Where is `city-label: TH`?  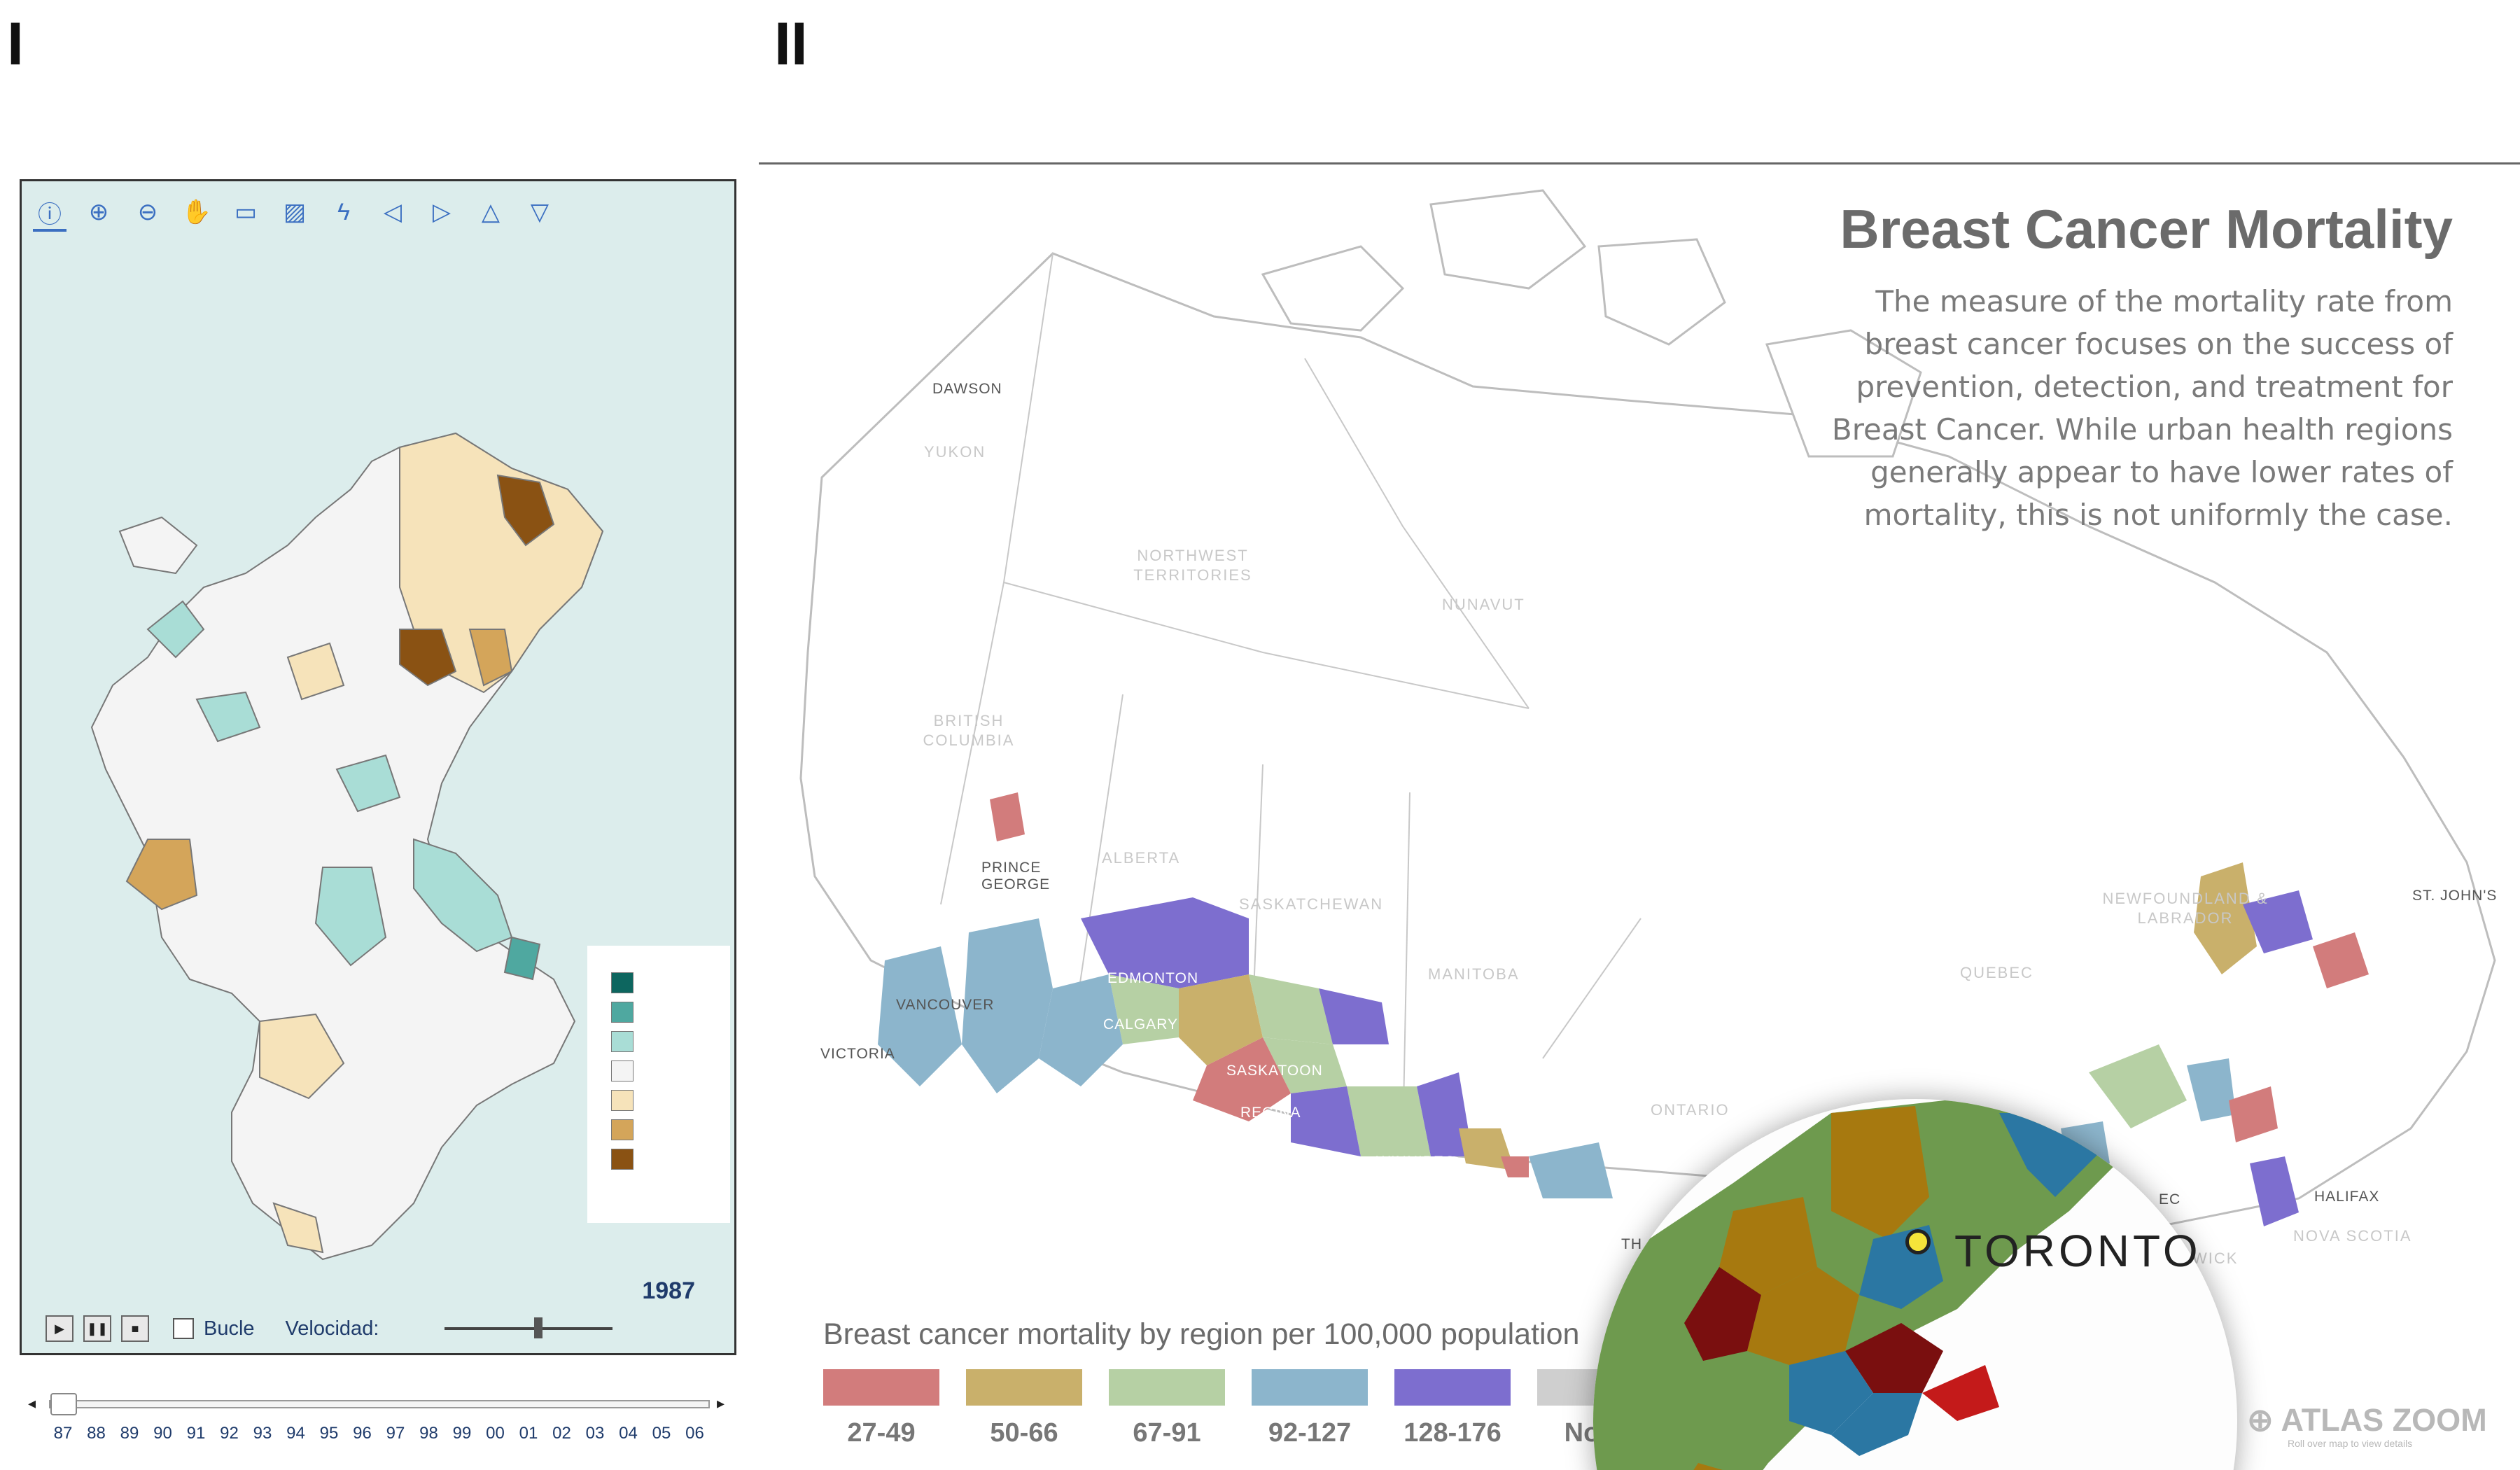 city-label: TH is located at coordinates (1631, 1244).